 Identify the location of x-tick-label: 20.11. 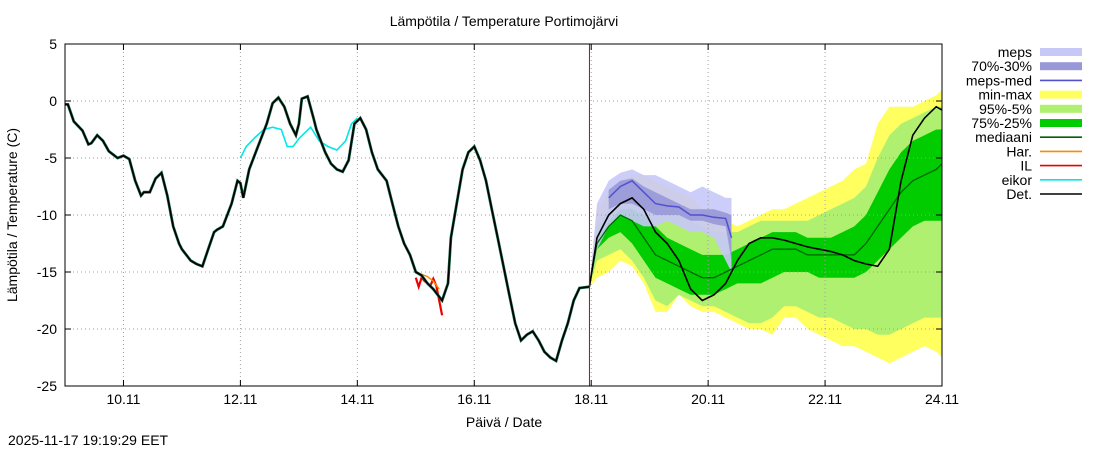
(708, 399).